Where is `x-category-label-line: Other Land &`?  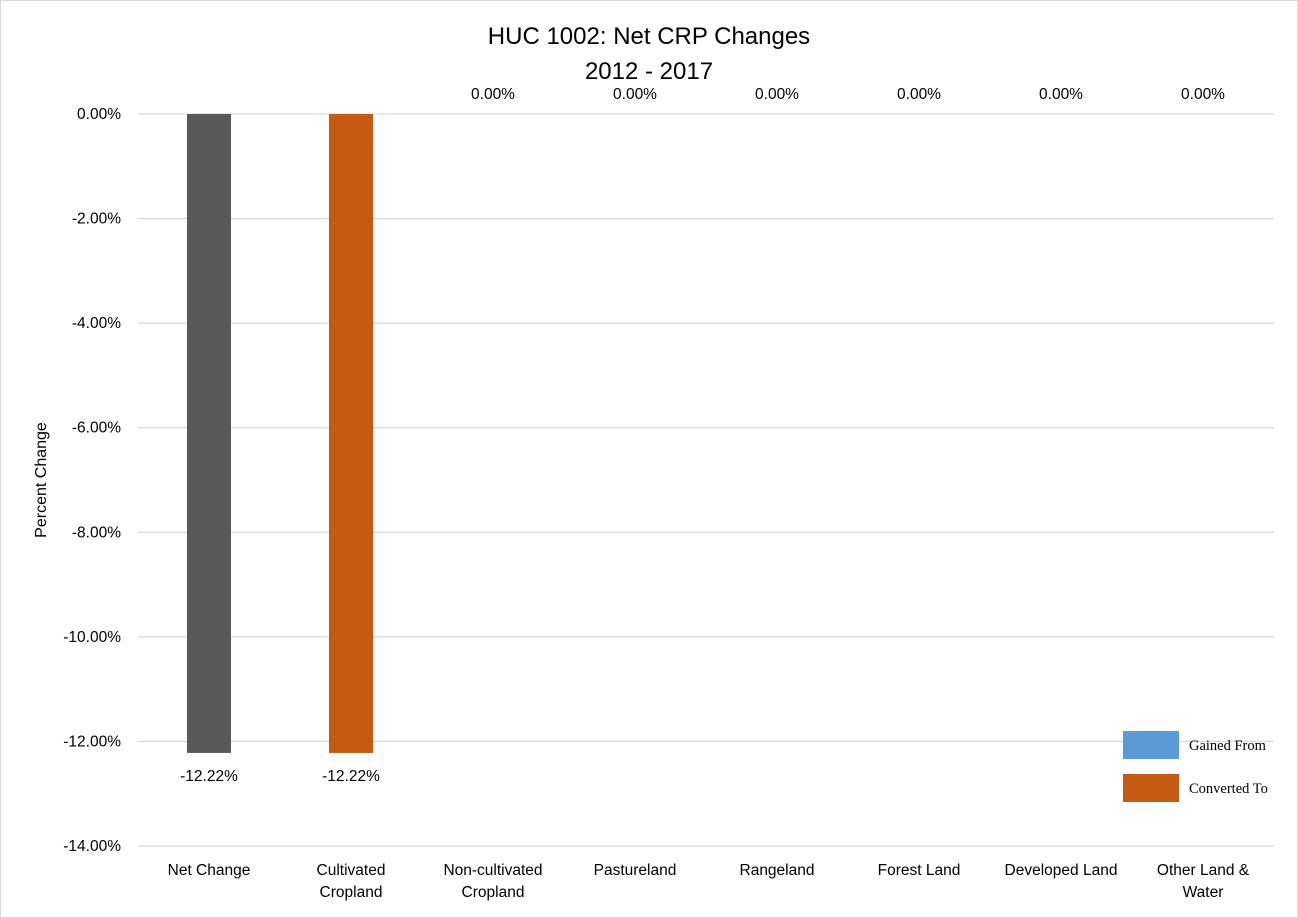
x-category-label-line: Other Land & is located at coordinates (1203, 870).